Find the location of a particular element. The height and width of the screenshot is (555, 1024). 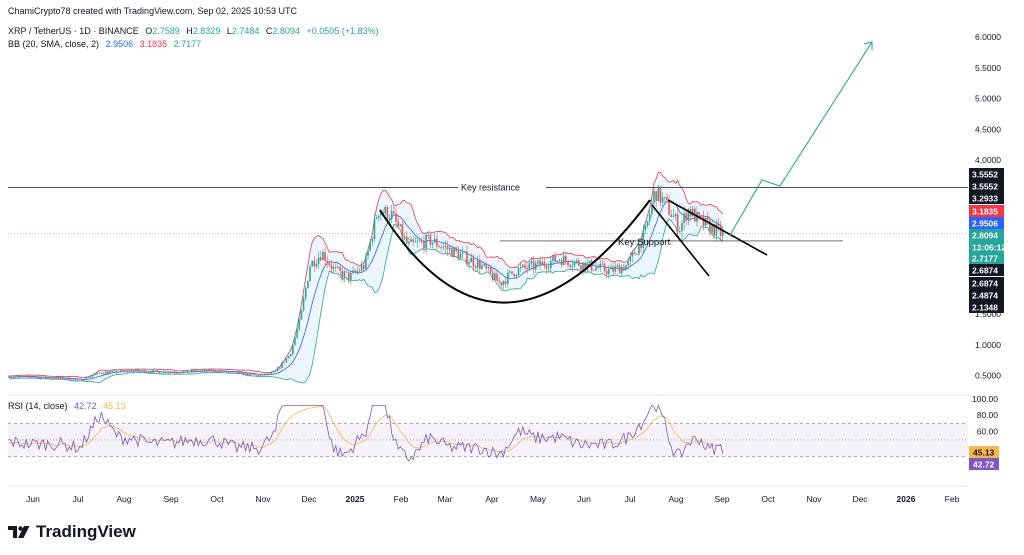

projection-arrowhead is located at coordinates (868, 45).